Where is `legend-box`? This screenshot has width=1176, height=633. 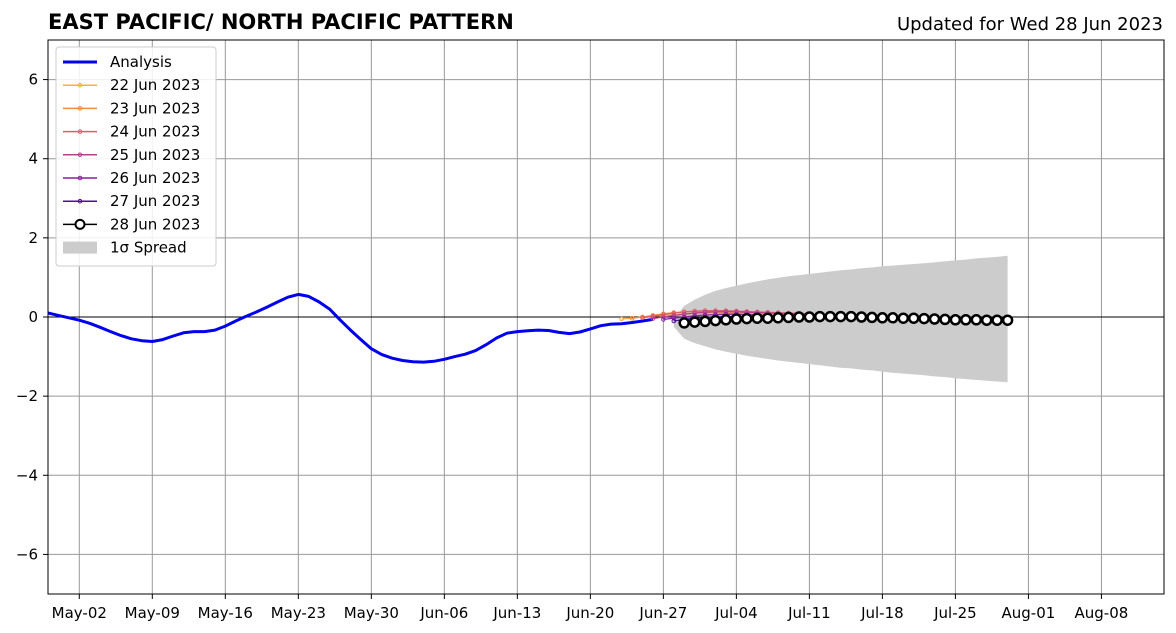
legend-box is located at coordinates (136, 156).